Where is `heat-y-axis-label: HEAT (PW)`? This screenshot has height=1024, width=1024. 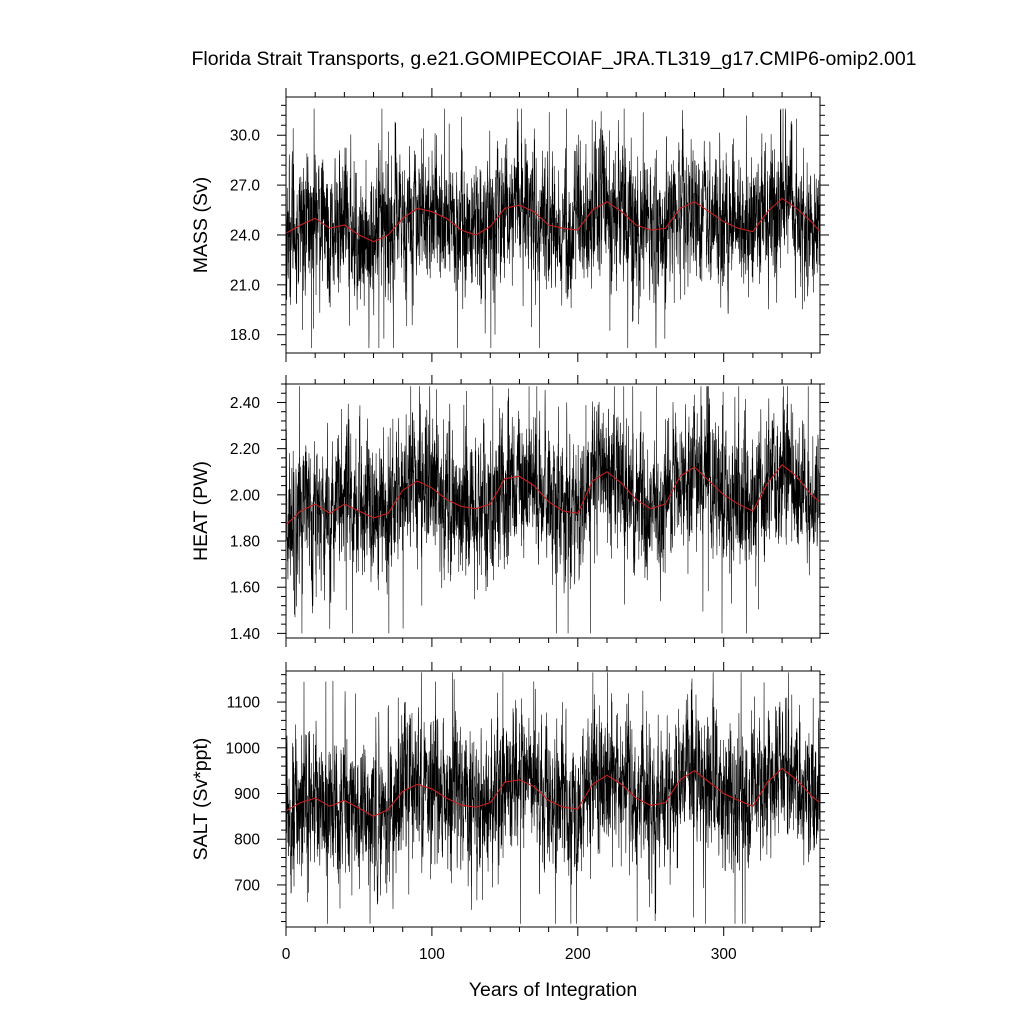
heat-y-axis-label: HEAT (PW) is located at coordinates (201, 511).